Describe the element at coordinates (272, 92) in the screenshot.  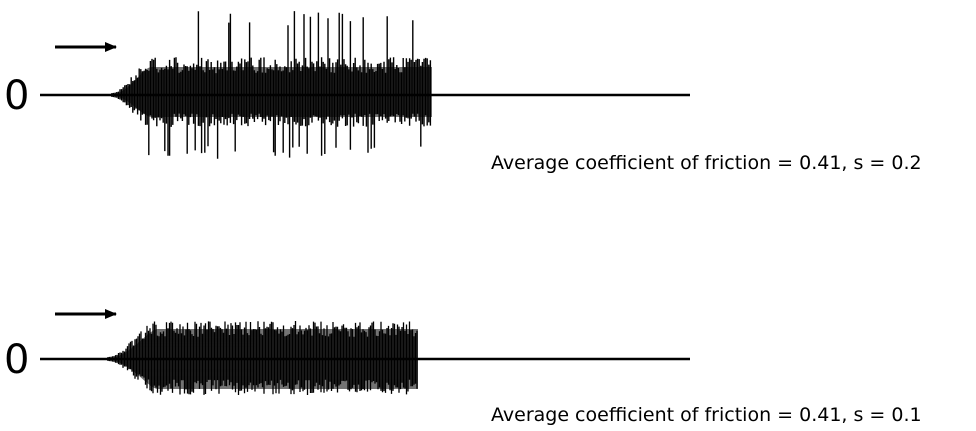
I see `sig1-band` at that location.